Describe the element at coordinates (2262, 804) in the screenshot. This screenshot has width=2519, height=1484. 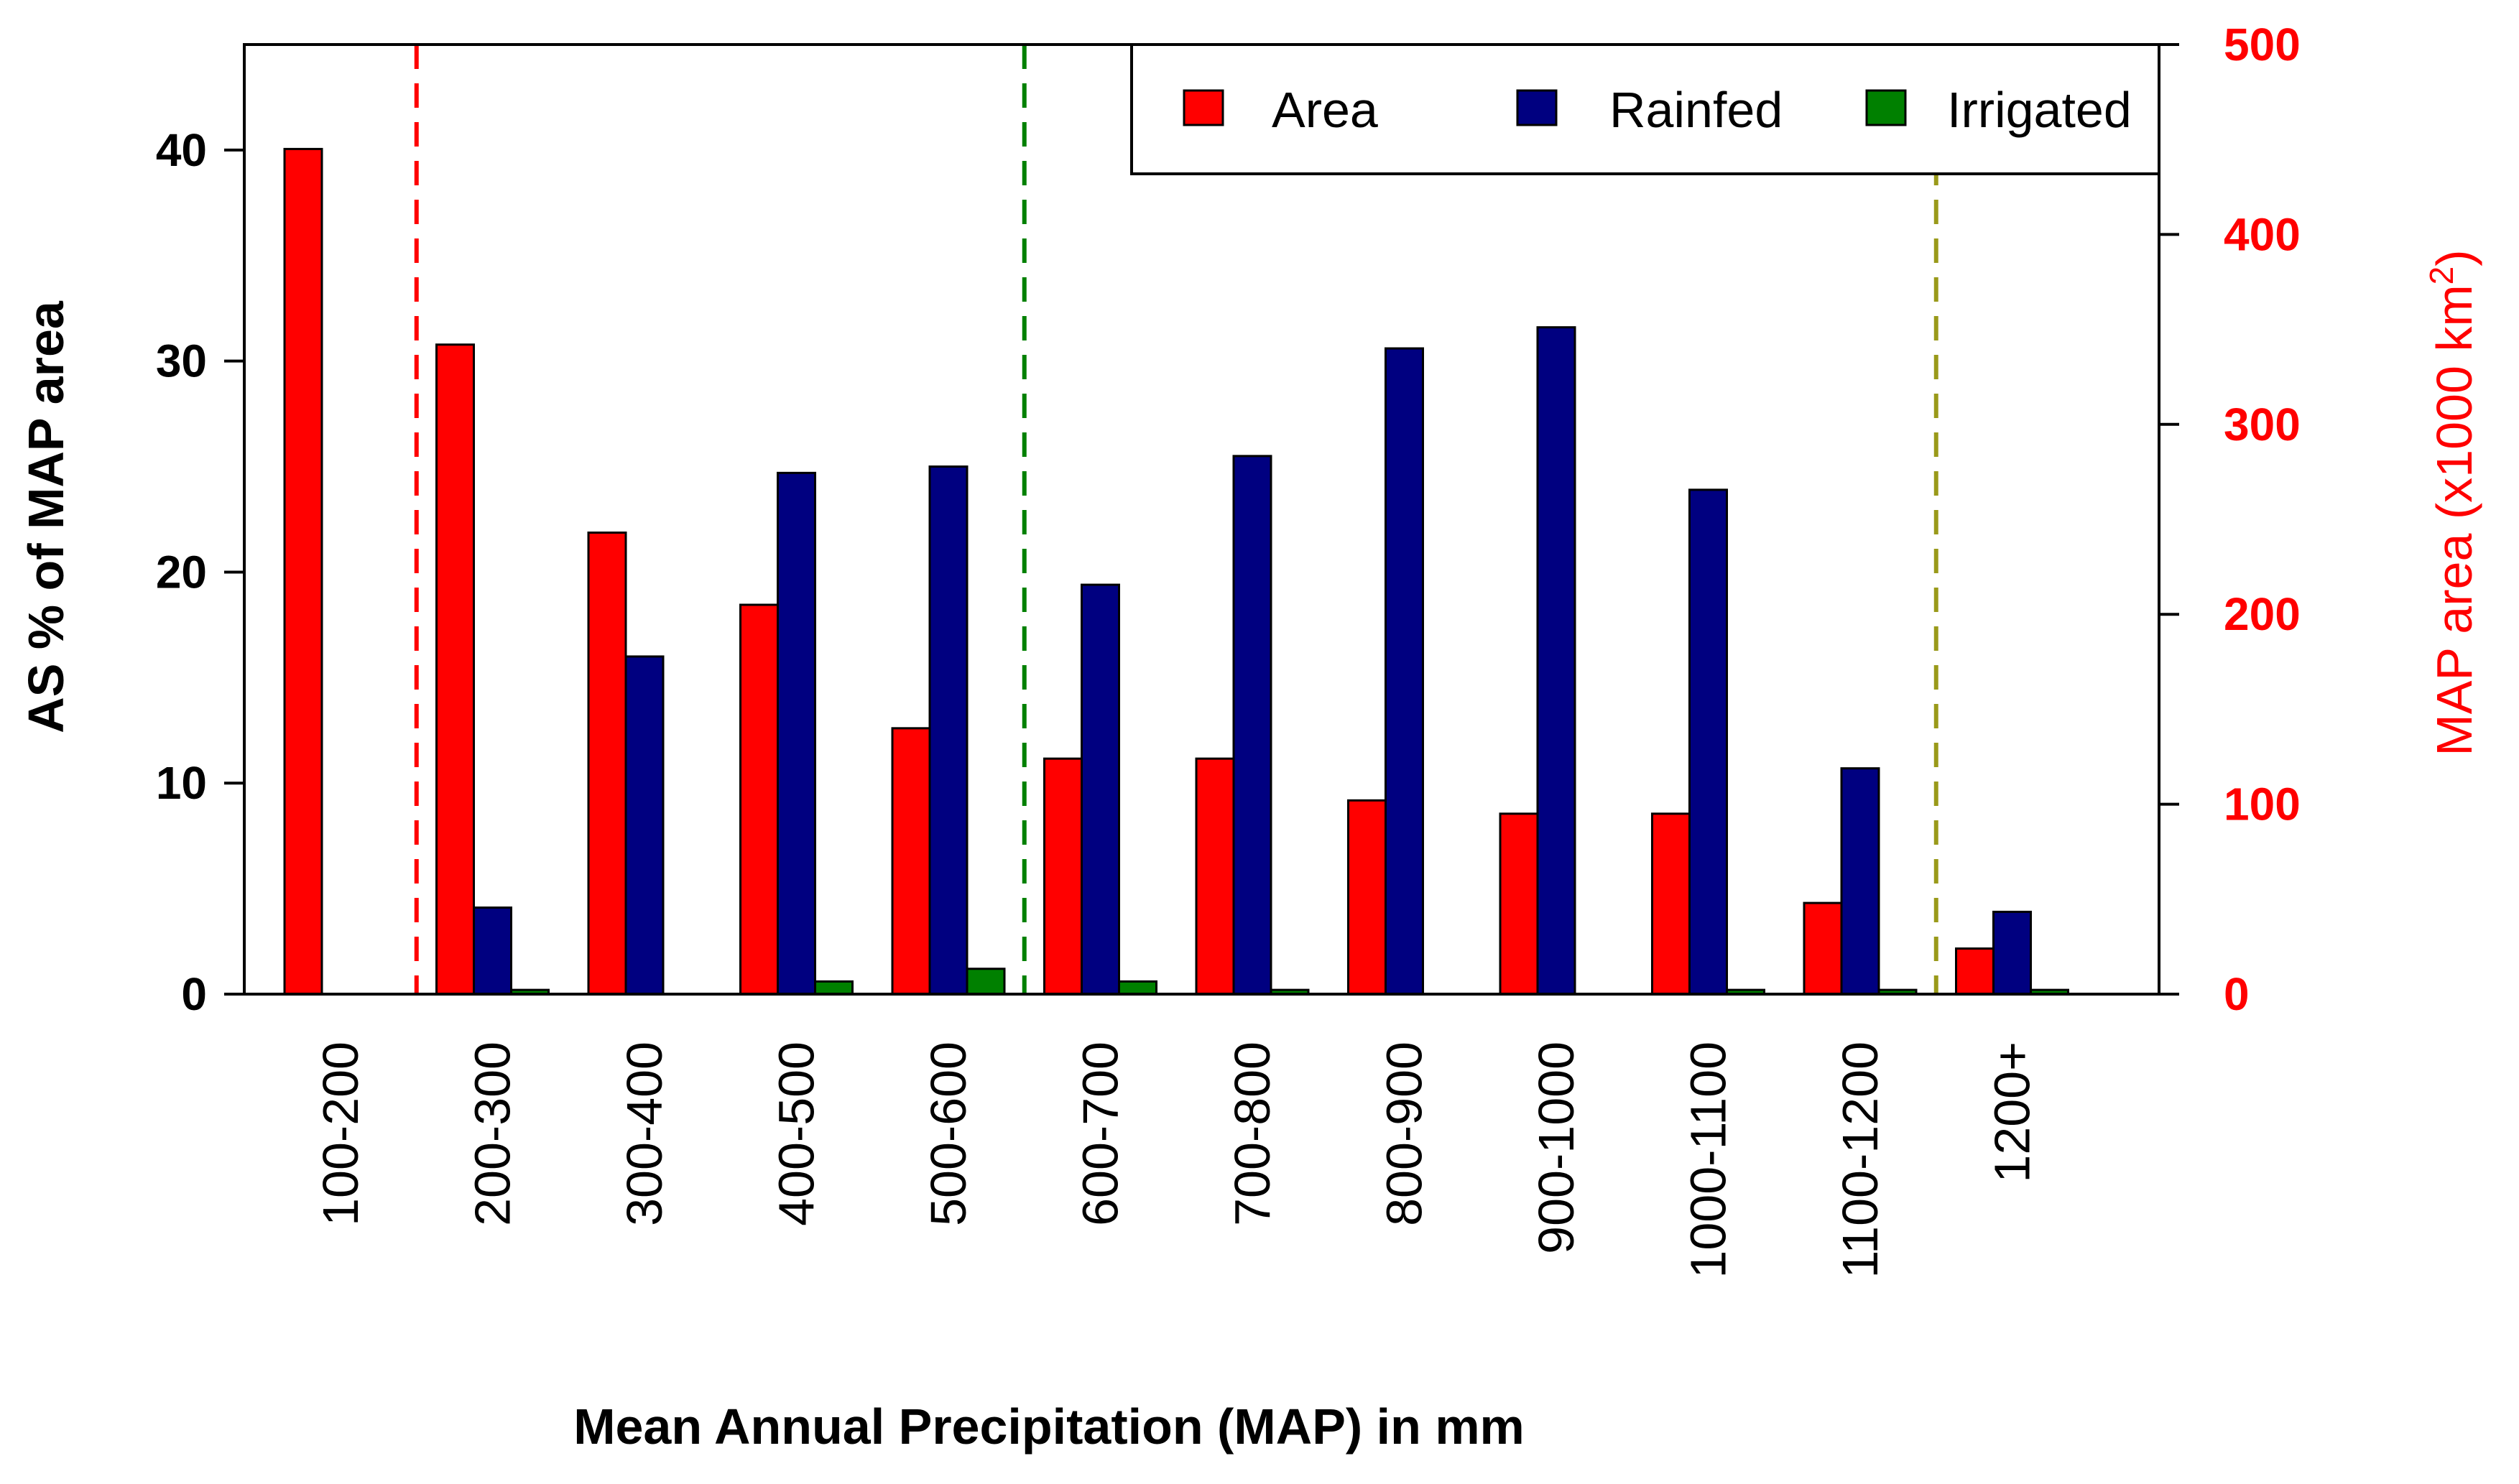
I see `y-right-tick-label-100: 100` at that location.